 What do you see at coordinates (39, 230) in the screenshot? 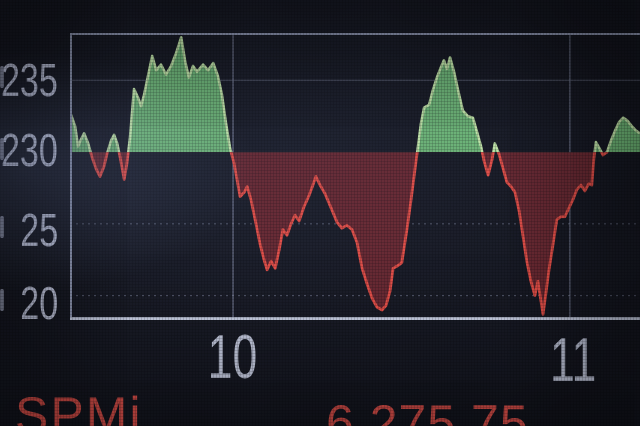
I see `y-axis-label-225: 25` at bounding box center [39, 230].